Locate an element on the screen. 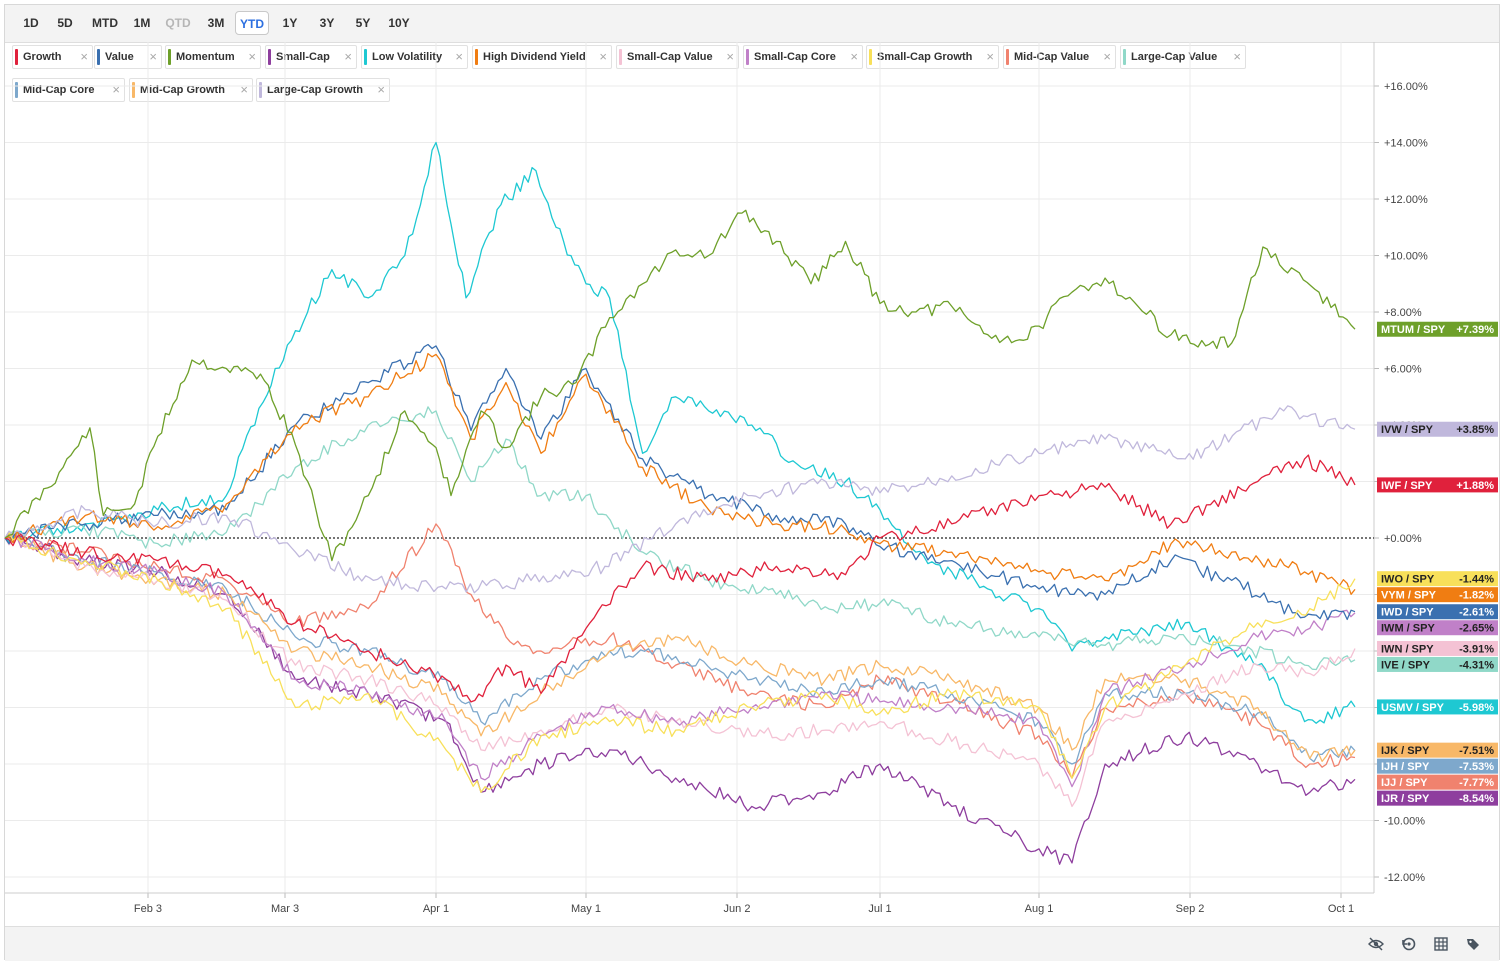 This screenshot has width=1505, height=965. legend-label: Low Volatility is located at coordinates (407, 57).